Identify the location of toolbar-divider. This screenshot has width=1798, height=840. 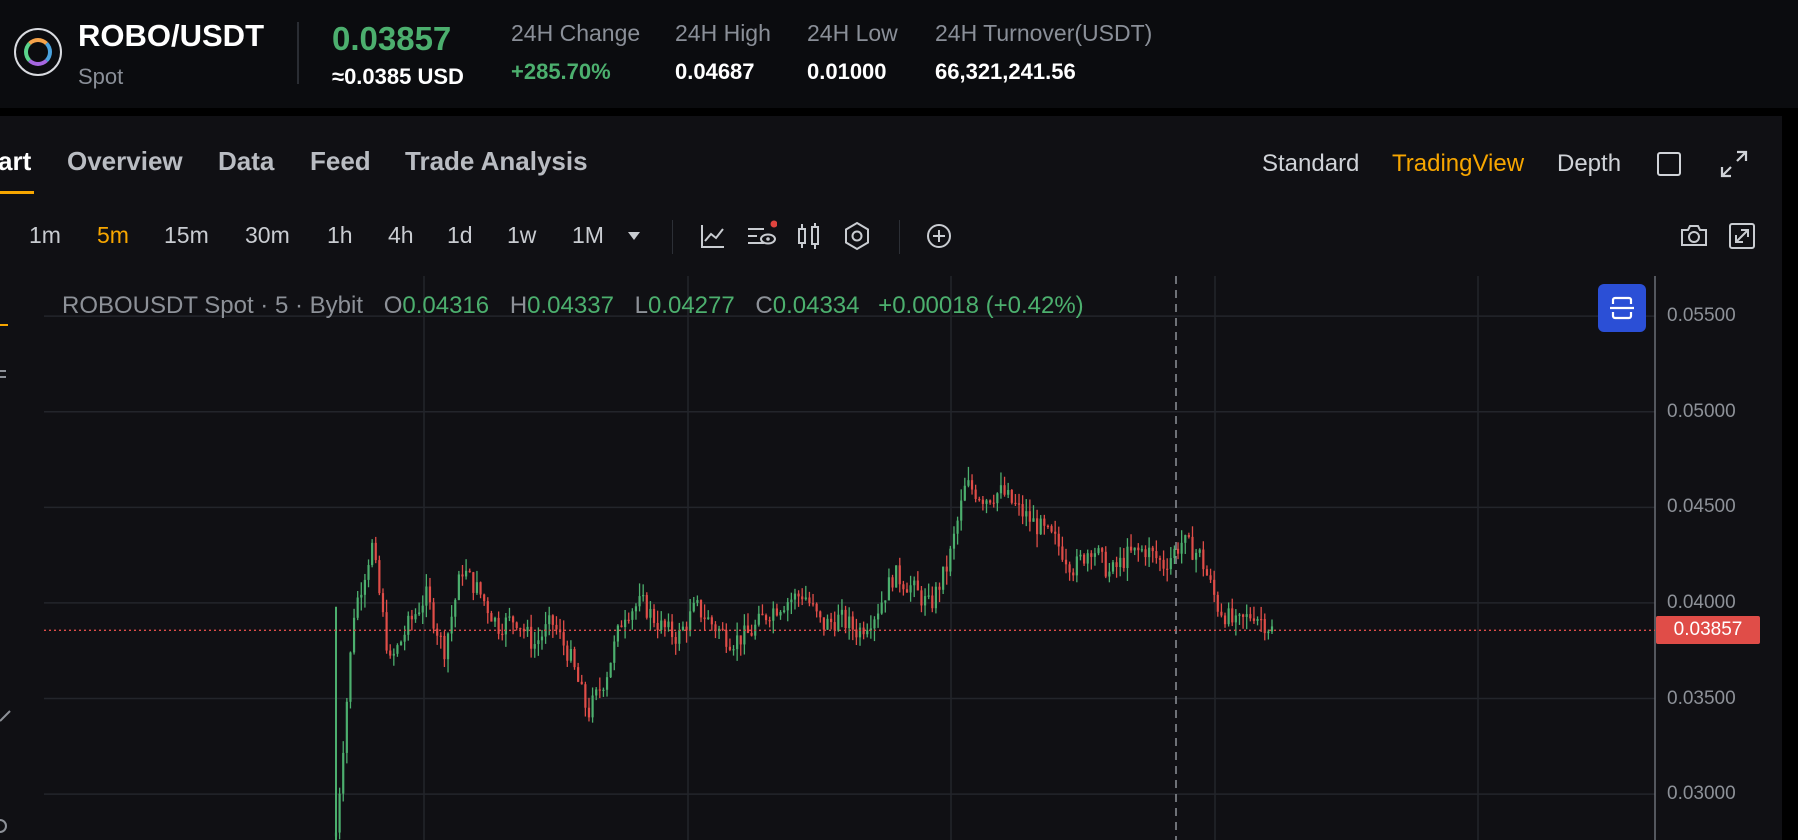
(899, 237).